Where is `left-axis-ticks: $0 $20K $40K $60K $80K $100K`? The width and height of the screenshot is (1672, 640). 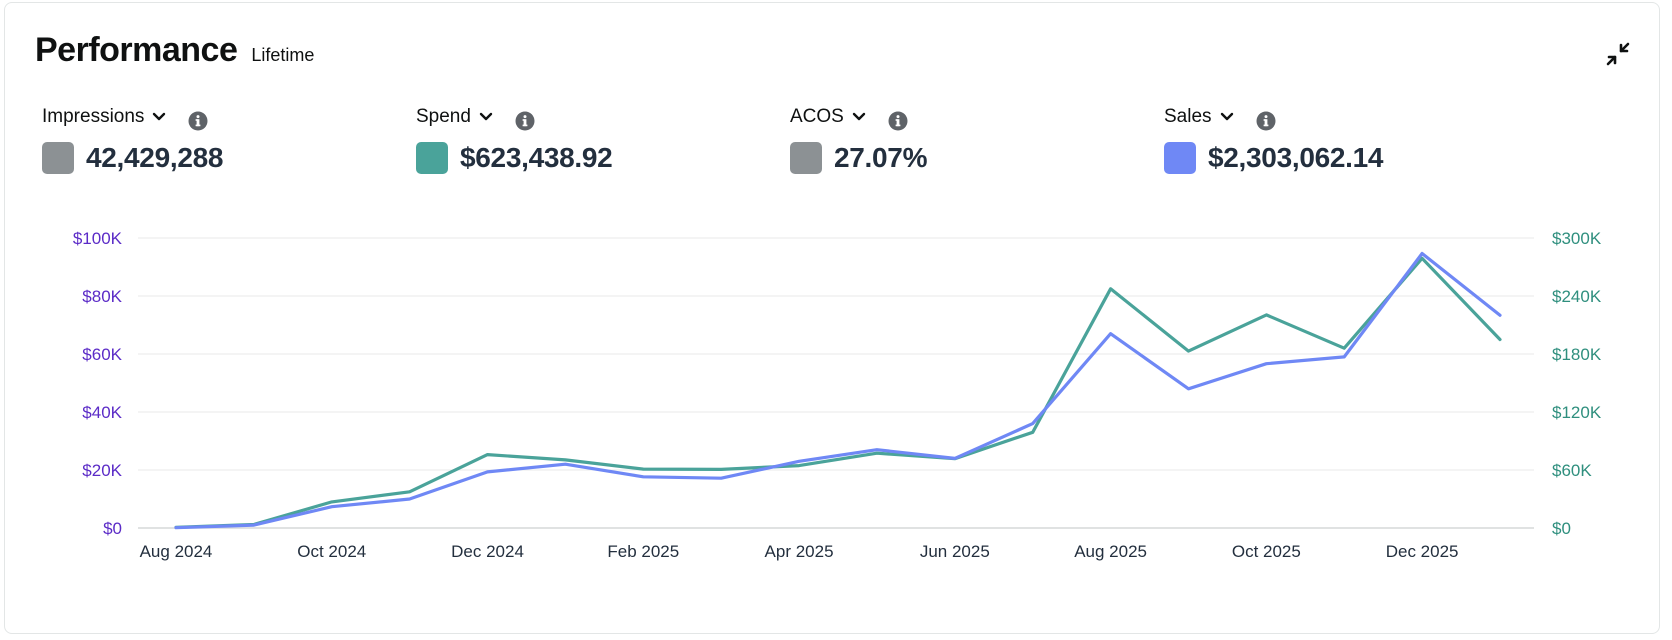 left-axis-ticks: $0 $20K $40K $60K $80K $100K is located at coordinates (98, 383).